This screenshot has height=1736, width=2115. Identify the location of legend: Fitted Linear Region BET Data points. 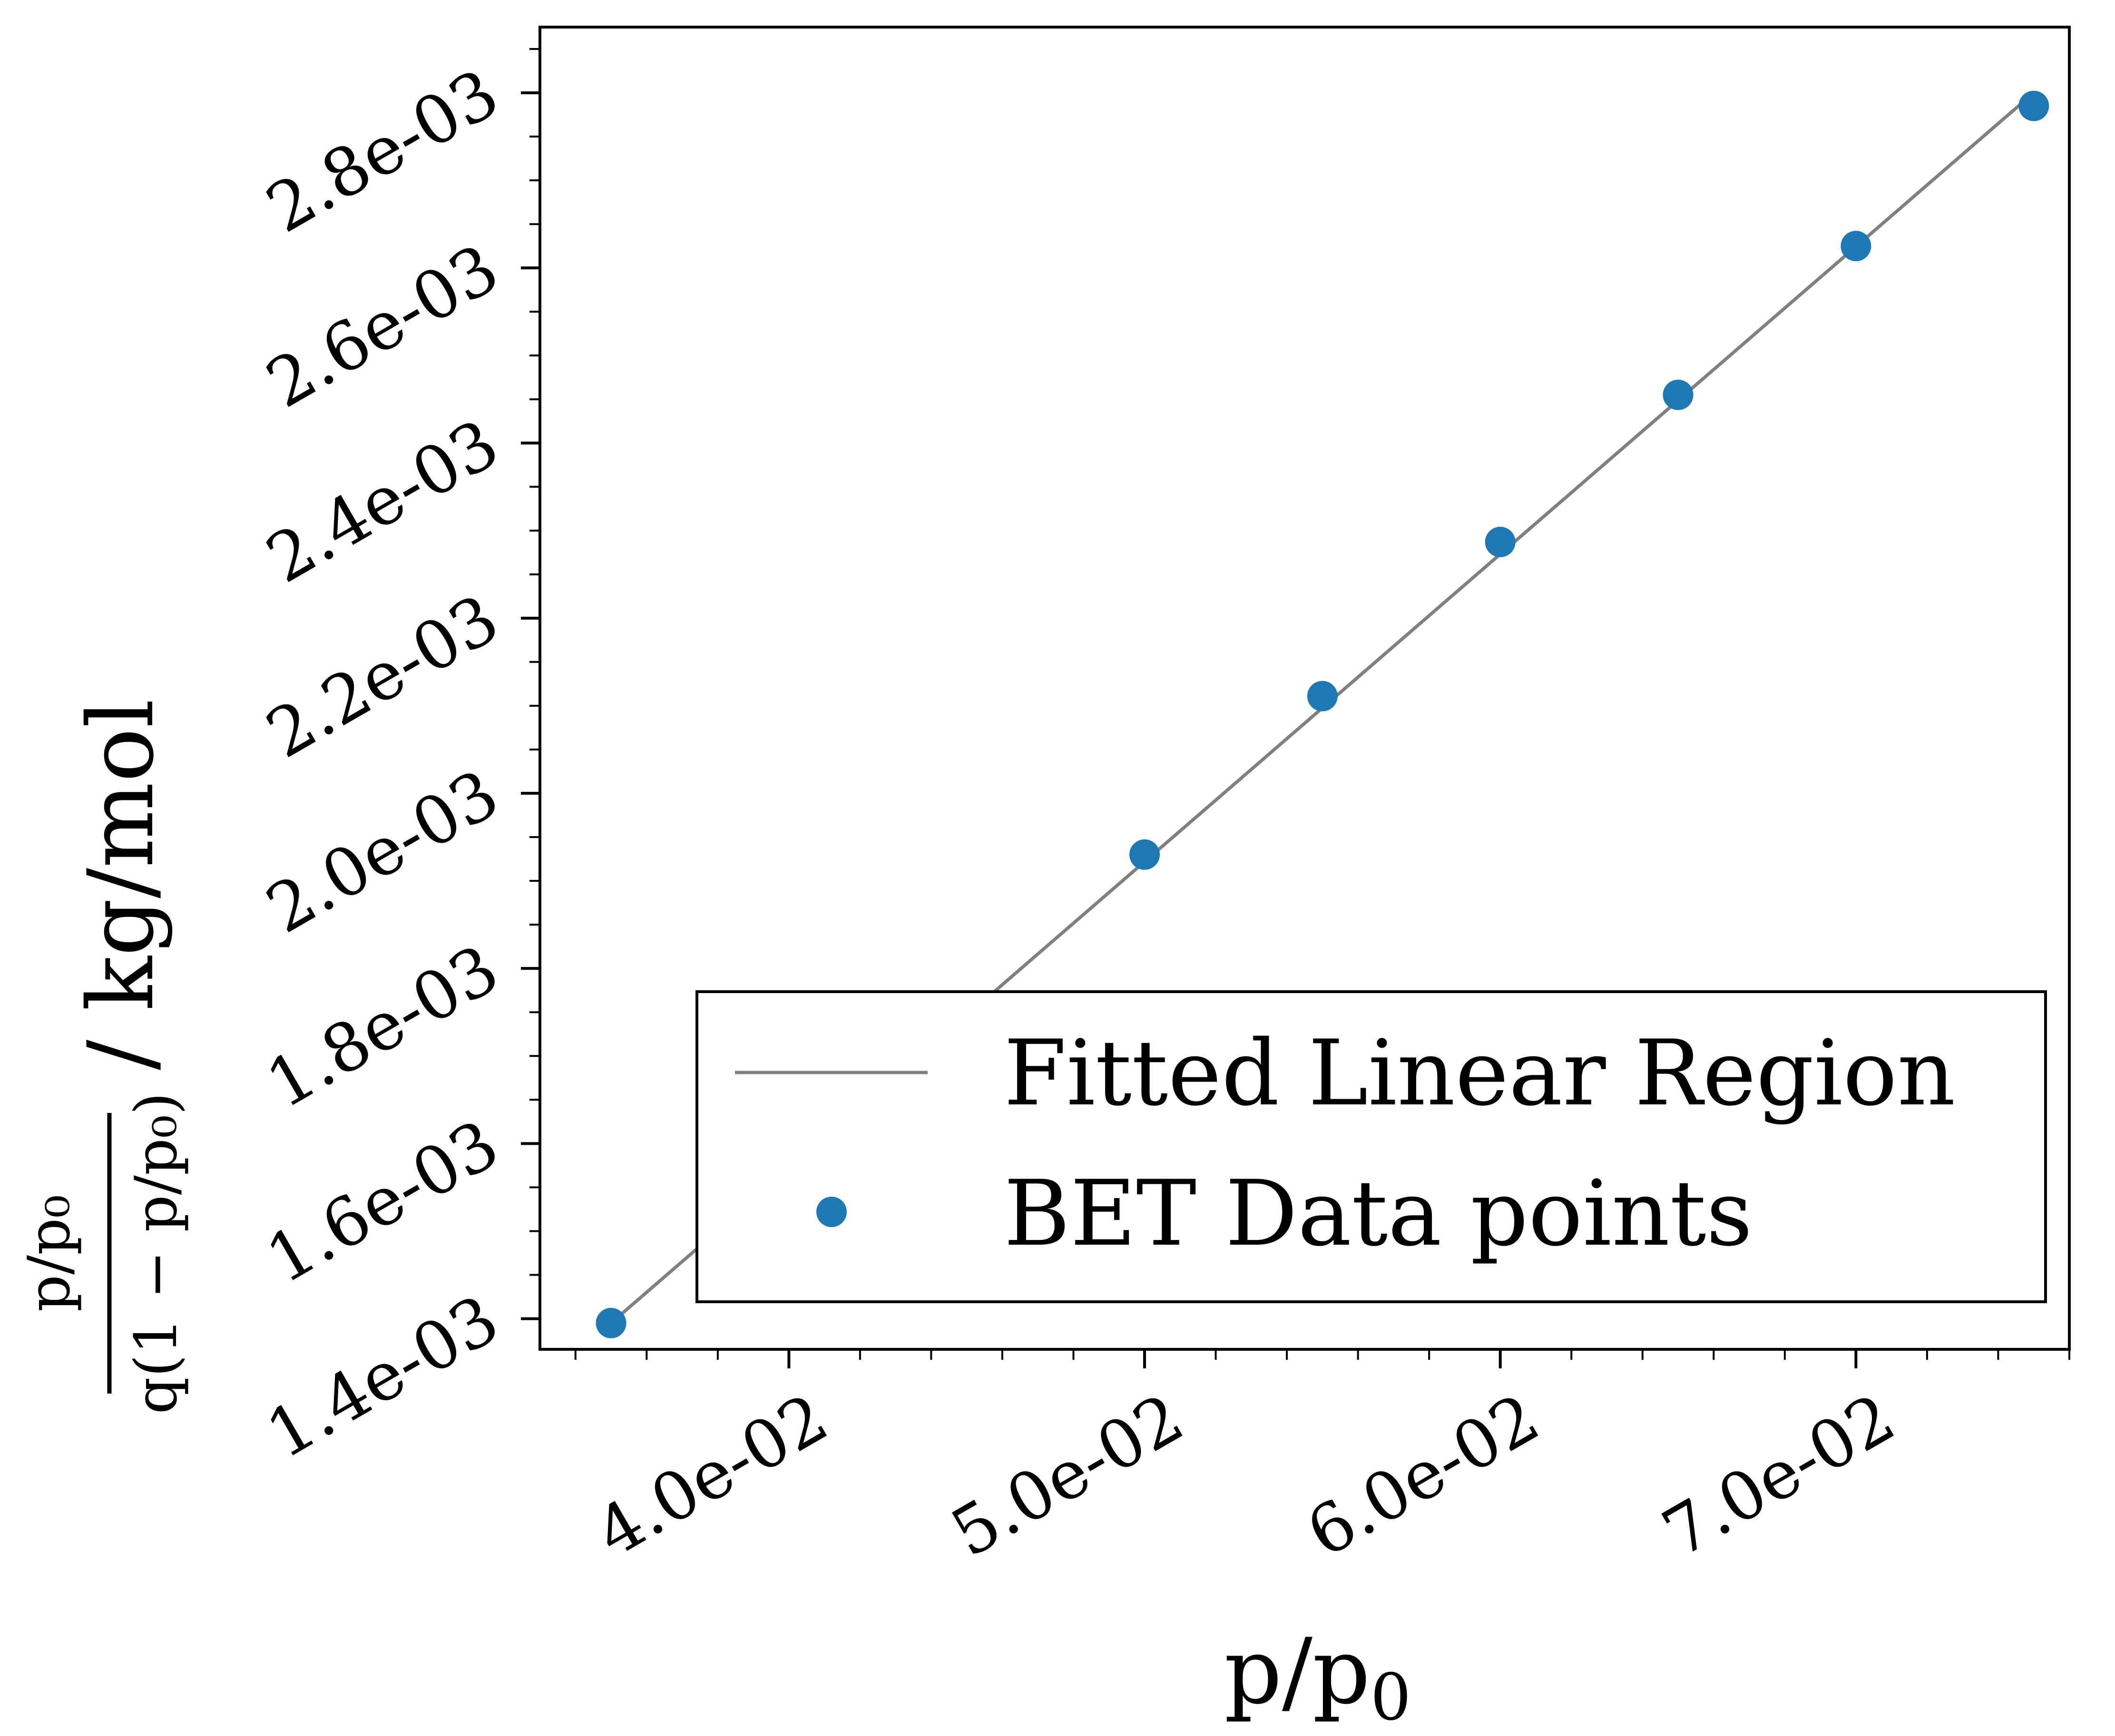
(1371, 1147).